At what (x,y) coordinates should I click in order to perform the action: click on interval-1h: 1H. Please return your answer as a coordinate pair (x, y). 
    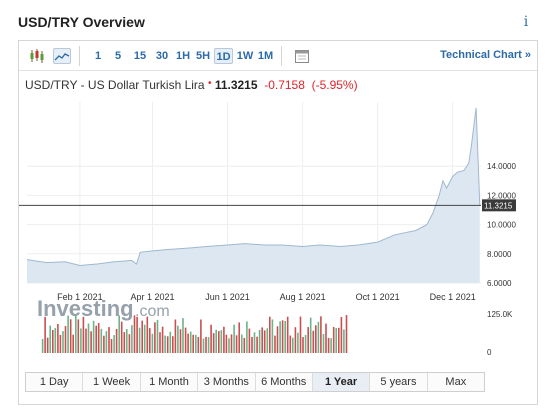
    Looking at the image, I should click on (183, 56).